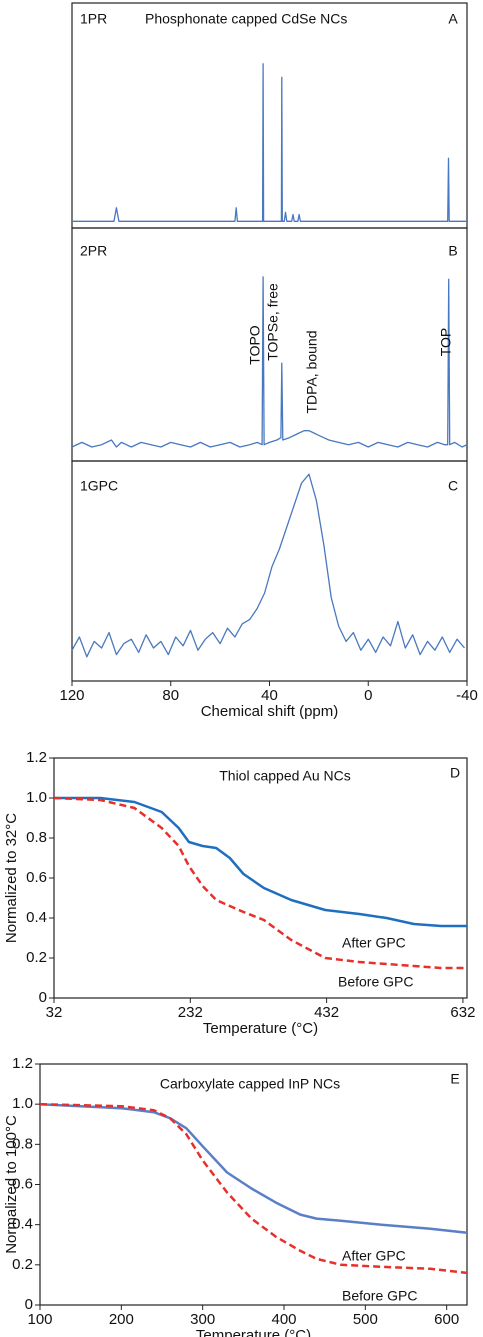 Image resolution: width=483 pixels, height=1337 pixels. Describe the element at coordinates (312, 371) in the screenshot. I see `annotation: TDPA, bound` at that location.